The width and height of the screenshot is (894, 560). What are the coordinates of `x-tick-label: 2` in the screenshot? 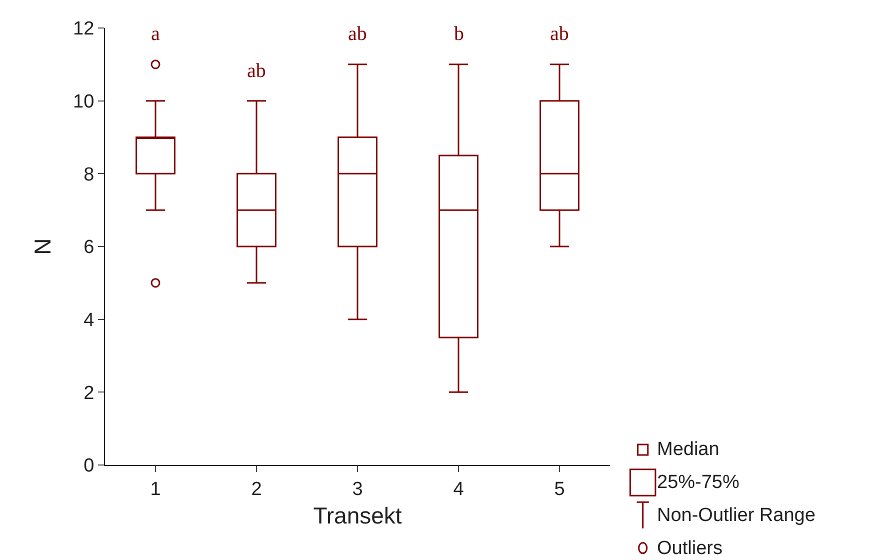 It's located at (256, 489).